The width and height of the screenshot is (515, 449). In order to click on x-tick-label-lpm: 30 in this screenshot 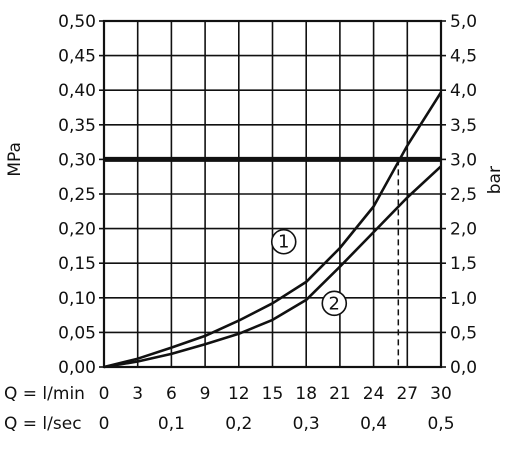, I will do `click(441, 394)`.